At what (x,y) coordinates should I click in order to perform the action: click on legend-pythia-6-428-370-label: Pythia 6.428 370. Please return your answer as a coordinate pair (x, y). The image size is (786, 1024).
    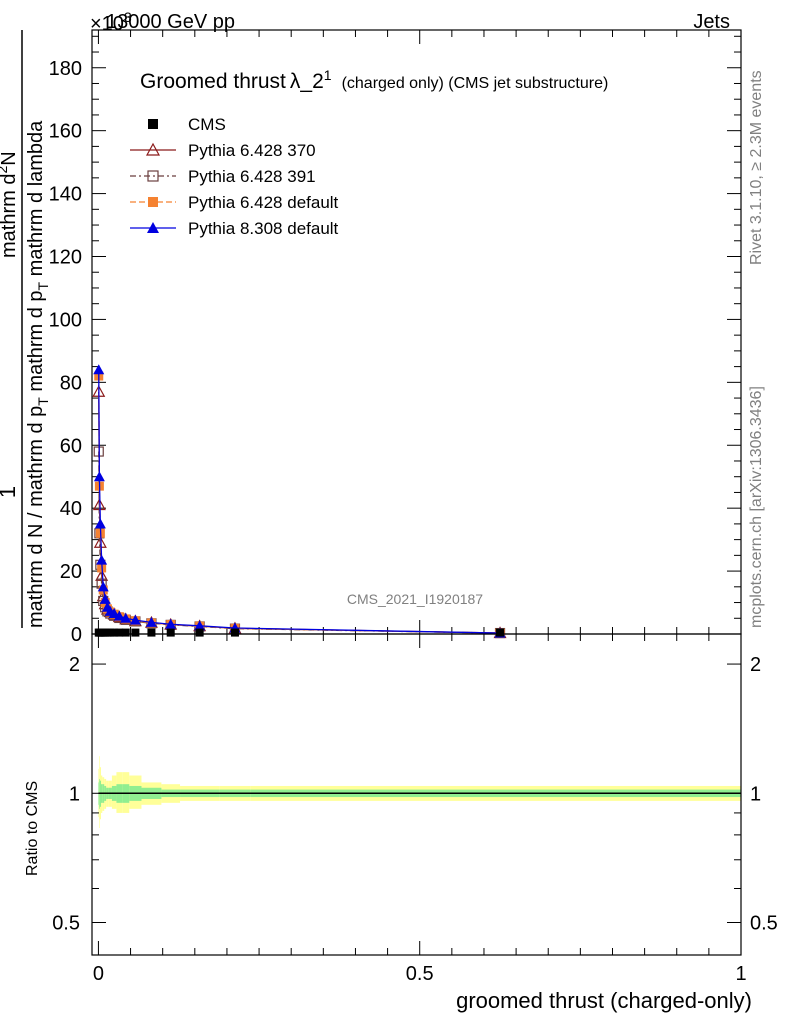
    Looking at the image, I should click on (252, 150).